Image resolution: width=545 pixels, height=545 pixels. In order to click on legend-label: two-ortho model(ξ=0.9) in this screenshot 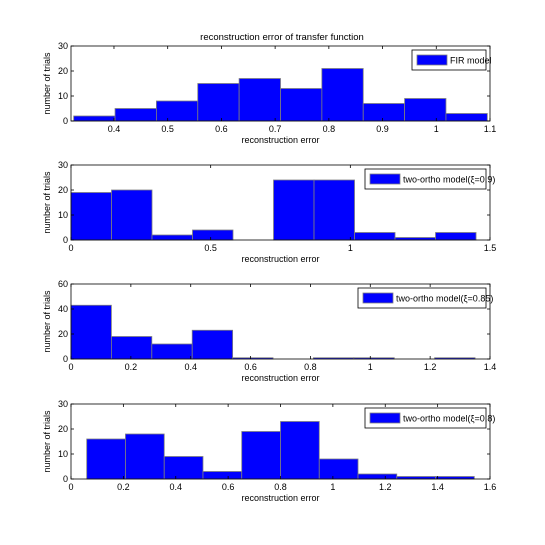, I will do `click(449, 180)`.